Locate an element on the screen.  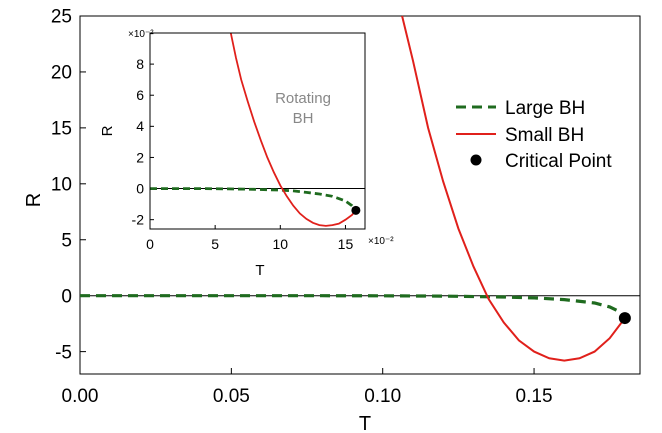
inset-x-ticks: 0 5 10 15 is located at coordinates (249, 238).